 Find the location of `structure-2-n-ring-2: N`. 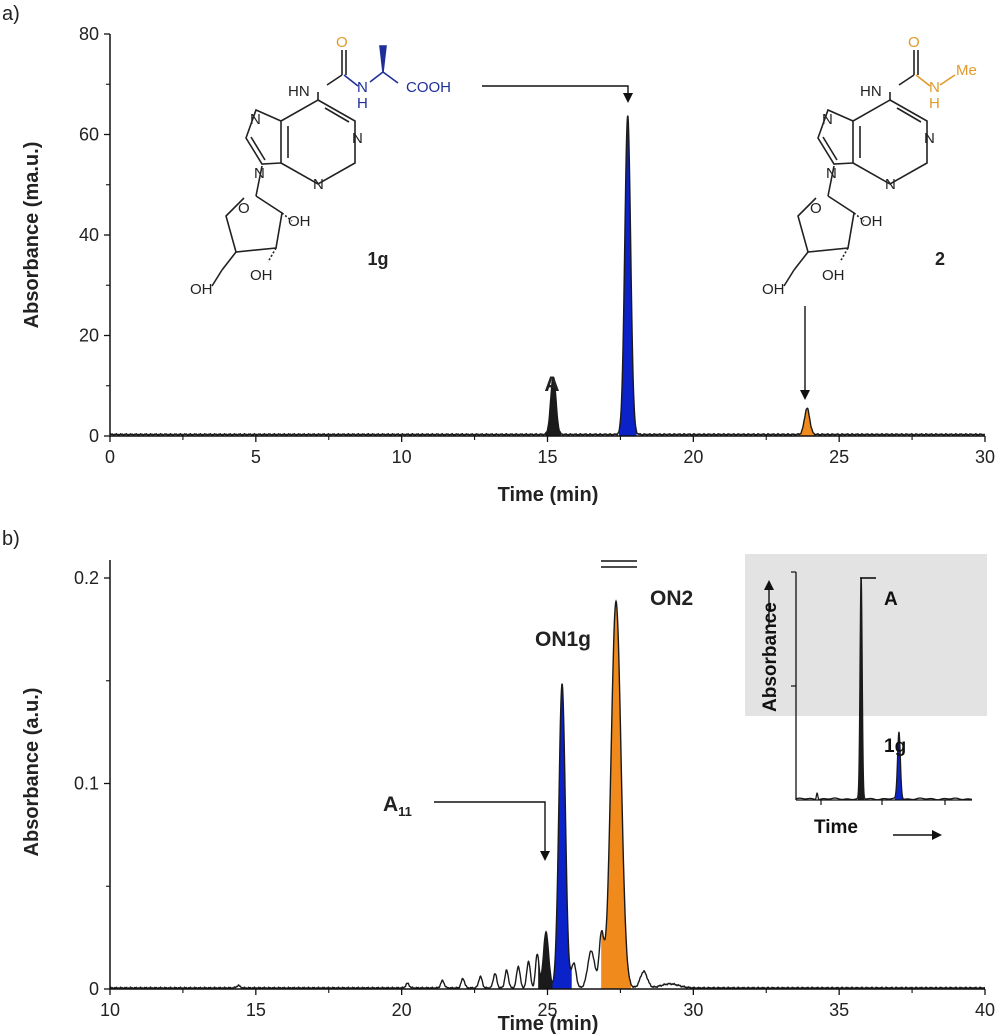

structure-2-n-ring-2: N is located at coordinates (890, 184).